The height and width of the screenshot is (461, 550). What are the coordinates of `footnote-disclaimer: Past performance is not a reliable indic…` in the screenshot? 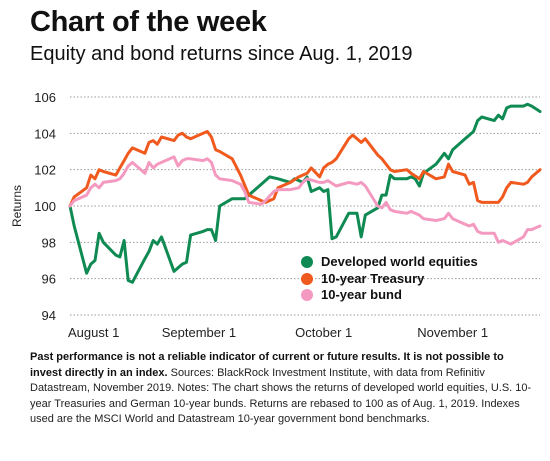 It's located at (267, 365).